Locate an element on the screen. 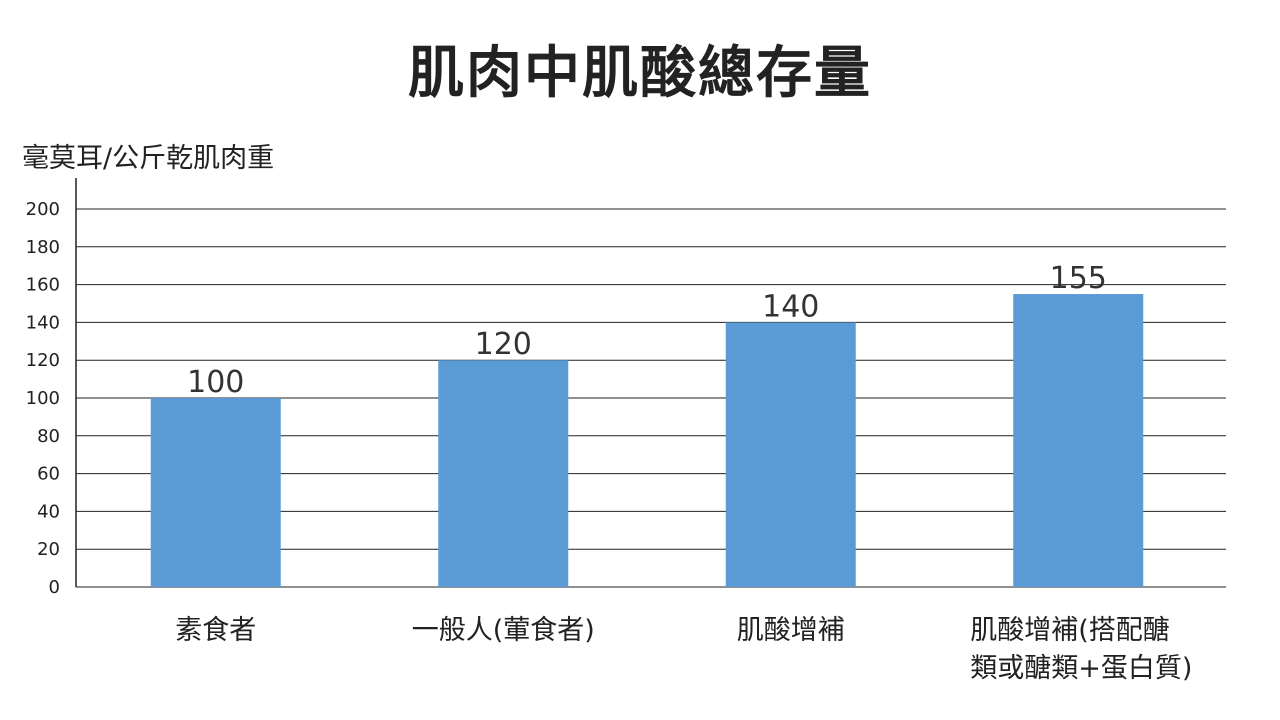 Image resolution: width=1280 pixels, height=720 pixels. y-tick-label: 180 is located at coordinates (43, 247).